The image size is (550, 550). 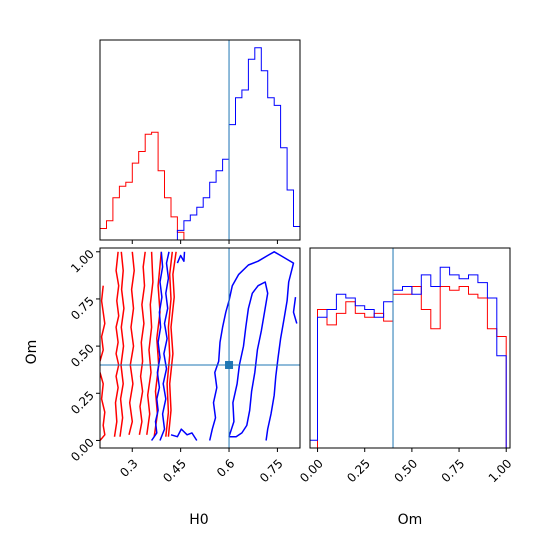 I want to click on contour-x-tick-label: 0.45, so click(x=174, y=470).